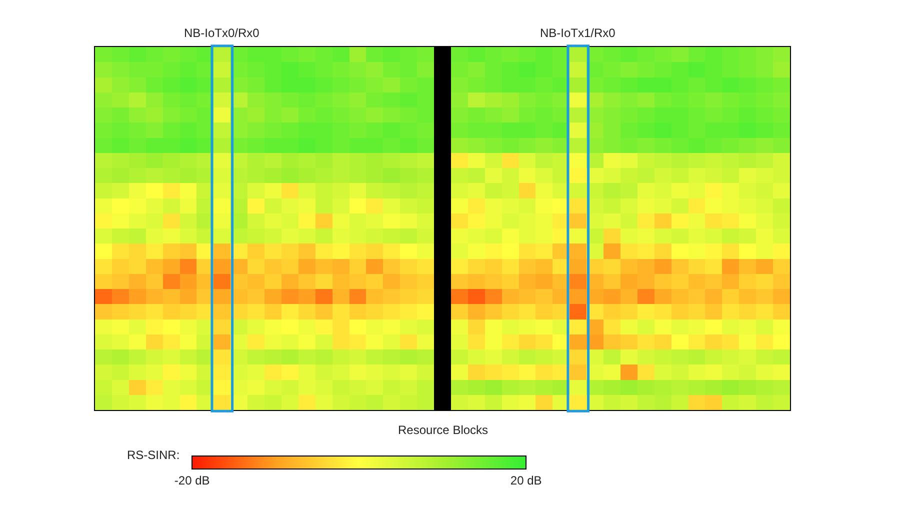  Describe the element at coordinates (222, 33) in the screenshot. I see `text: NB-IoTx0/Rx0` at that location.